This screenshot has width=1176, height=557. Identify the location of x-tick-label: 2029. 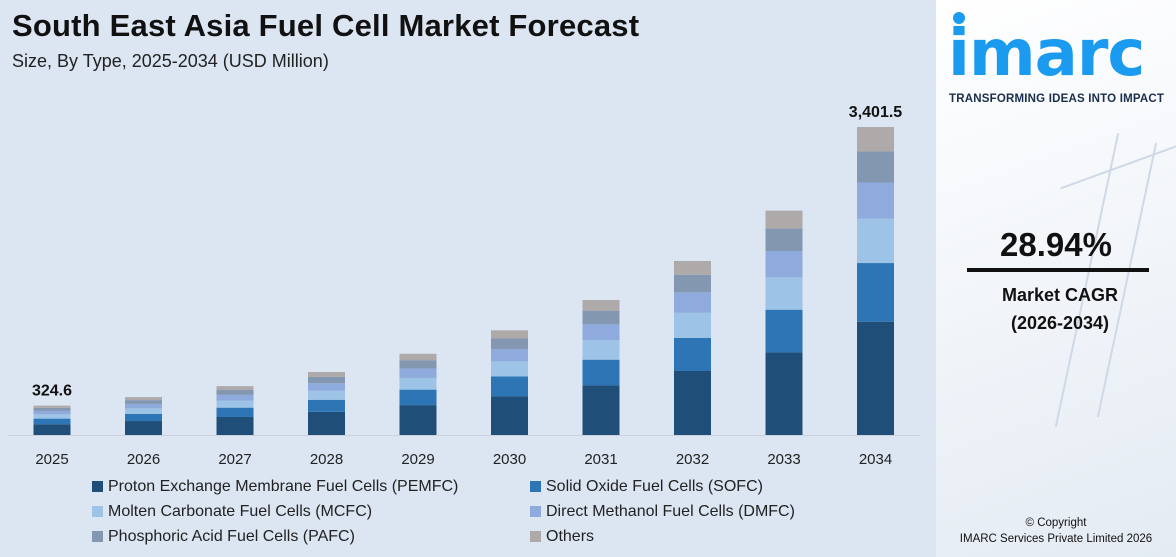
(417, 459).